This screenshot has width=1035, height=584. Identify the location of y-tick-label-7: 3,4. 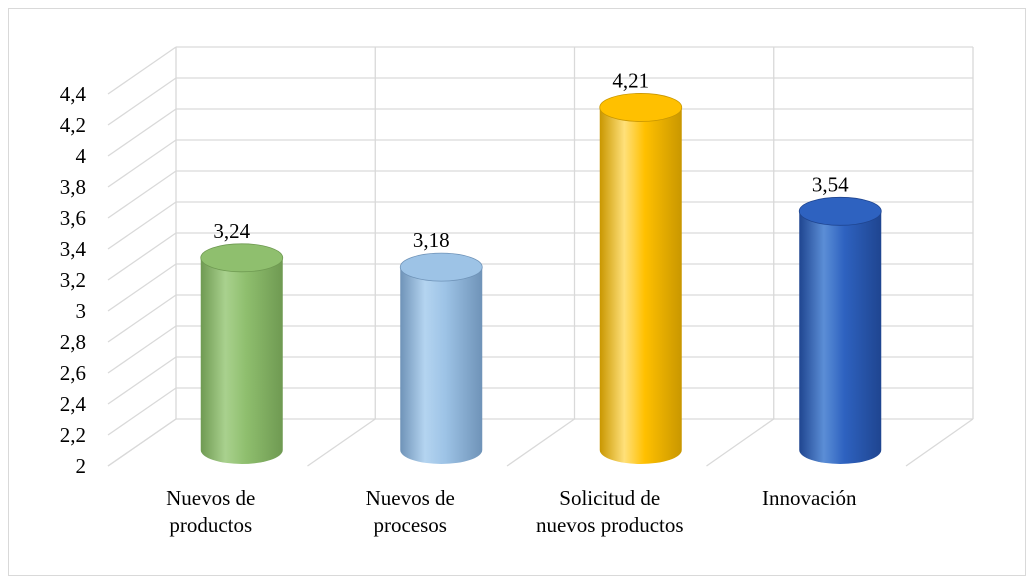
(73, 249).